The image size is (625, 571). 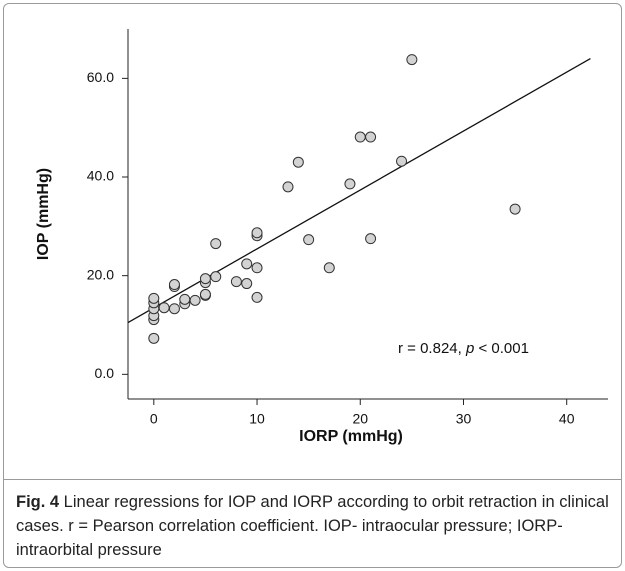 I want to click on annotation-part: < 0.001, so click(x=501, y=348).